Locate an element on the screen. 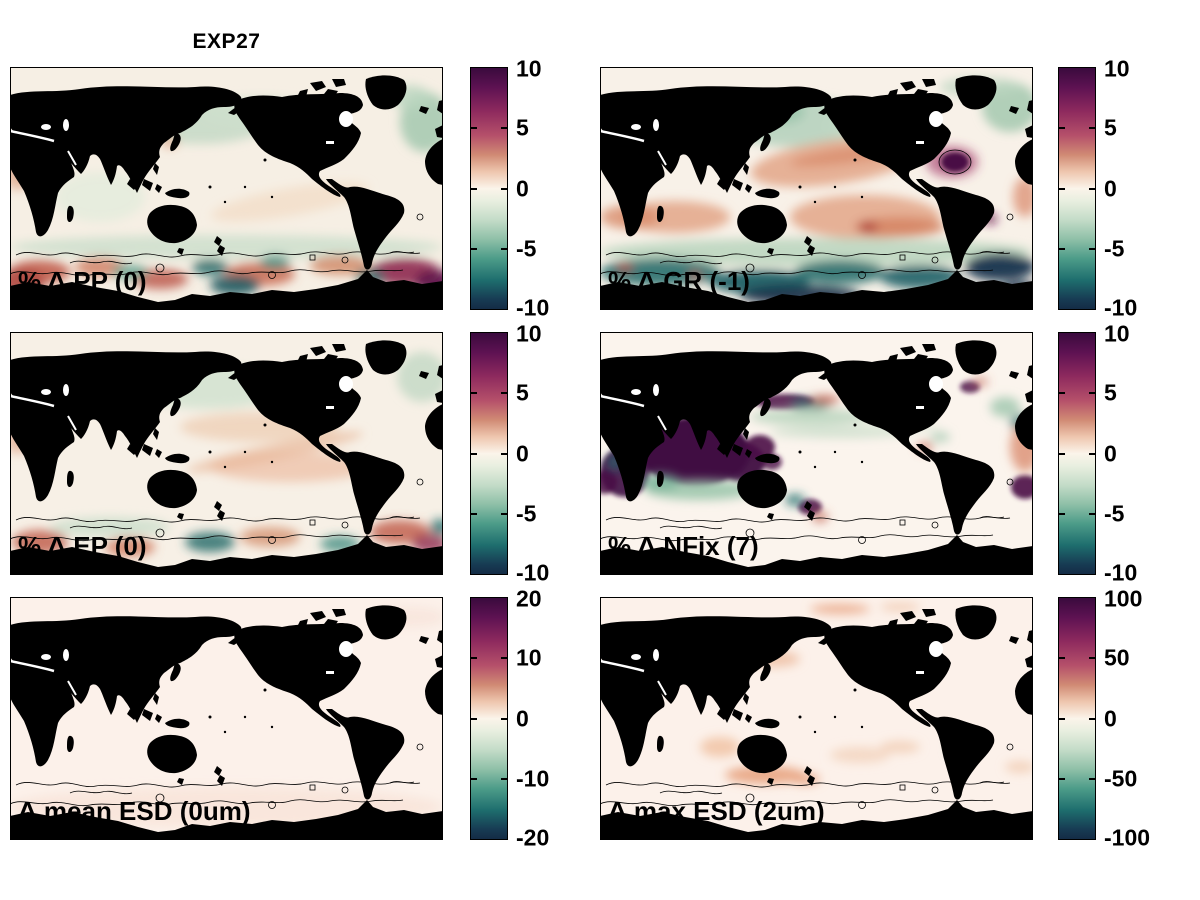  colorbar-ticks-nfix: 10 5 0 -5 -10 is located at coordinates (1136, 453).